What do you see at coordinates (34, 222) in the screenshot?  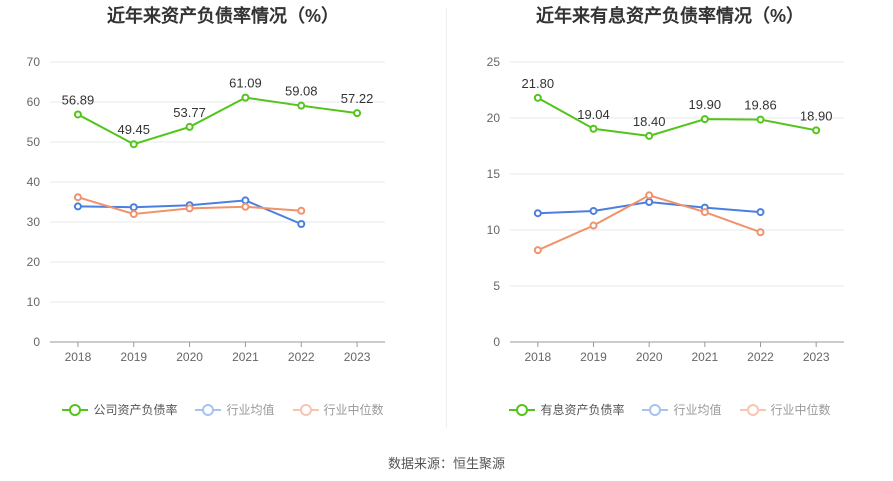 I see `y-tick-label: 30` at bounding box center [34, 222].